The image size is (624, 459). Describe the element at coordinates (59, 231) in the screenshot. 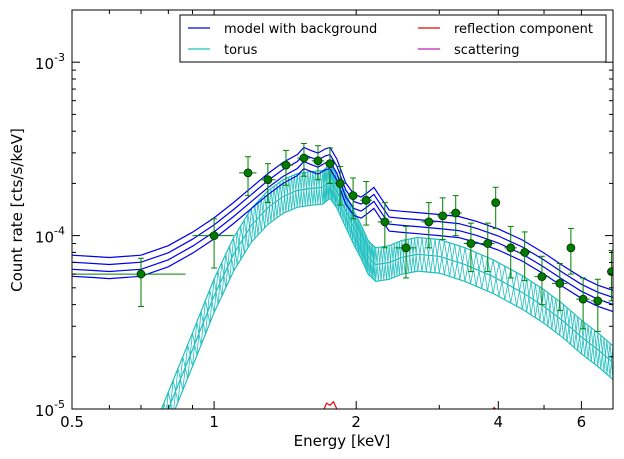

I see `y-tick-exponent: -4` at that location.